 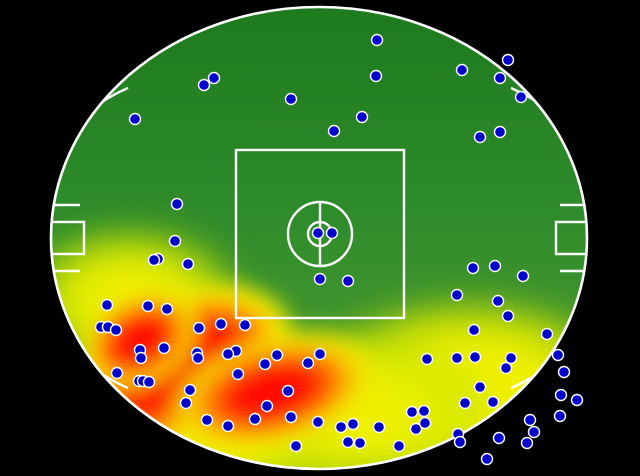 What do you see at coordinates (140, 340) in the screenshot?
I see `hotspot-tertiary` at bounding box center [140, 340].